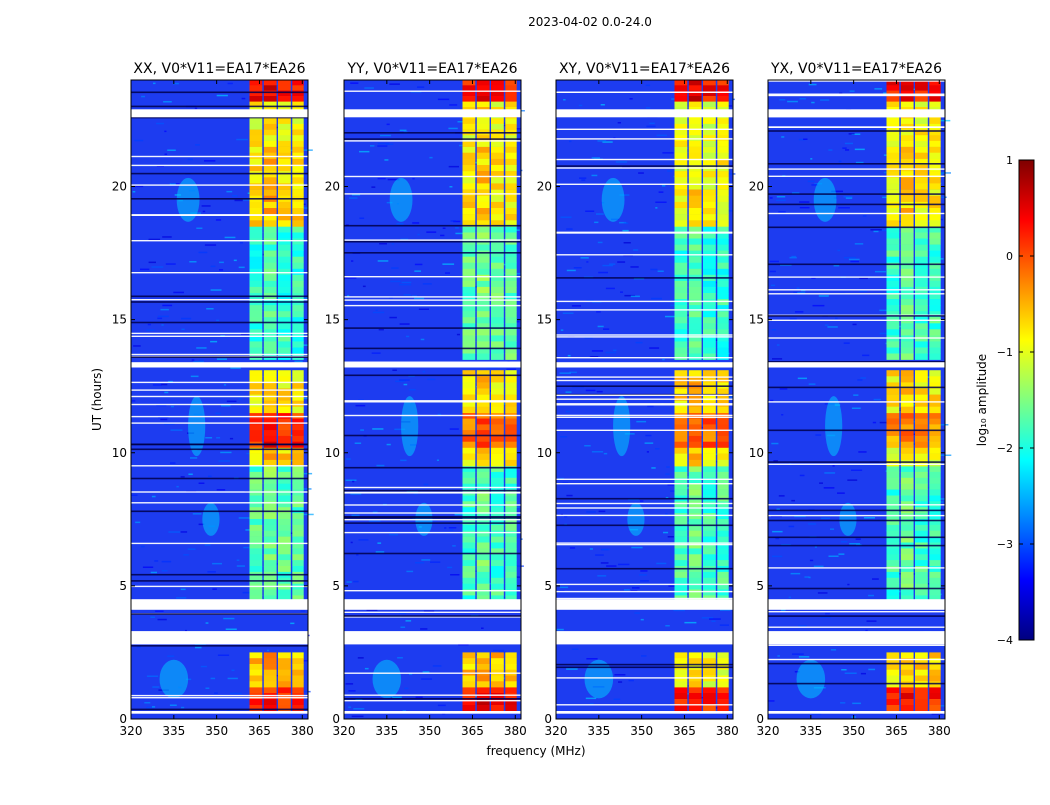 Image resolution: width=1050 pixels, height=805 pixels. I want to click on figure-suptitle: 2023-04-02 0.0-24.0, so click(590, 22).